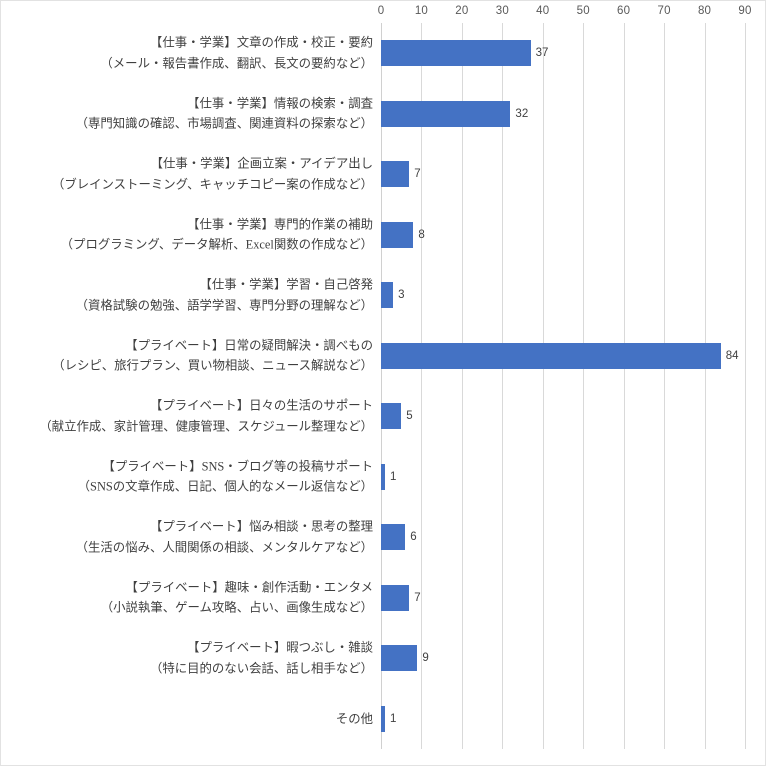  I want to click on category-label-line1: 【仕事・学業】文章の作成・校正・要約, so click(261, 42).